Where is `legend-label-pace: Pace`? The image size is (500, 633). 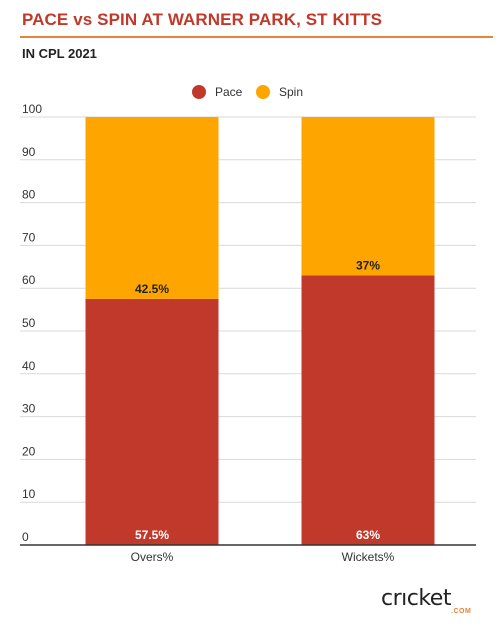
legend-label-pace: Pace is located at coordinates (229, 92).